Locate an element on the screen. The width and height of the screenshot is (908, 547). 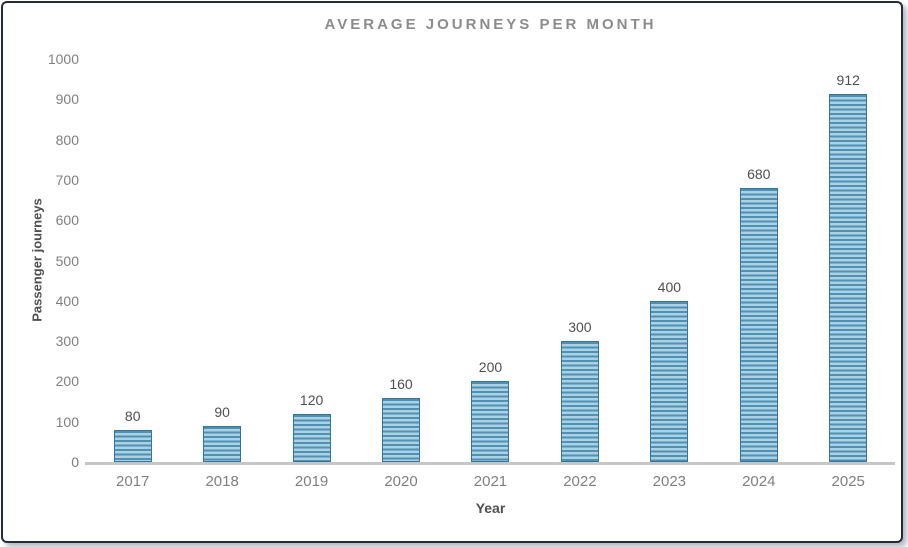
y-tick-label: 100 is located at coordinates (67, 421).